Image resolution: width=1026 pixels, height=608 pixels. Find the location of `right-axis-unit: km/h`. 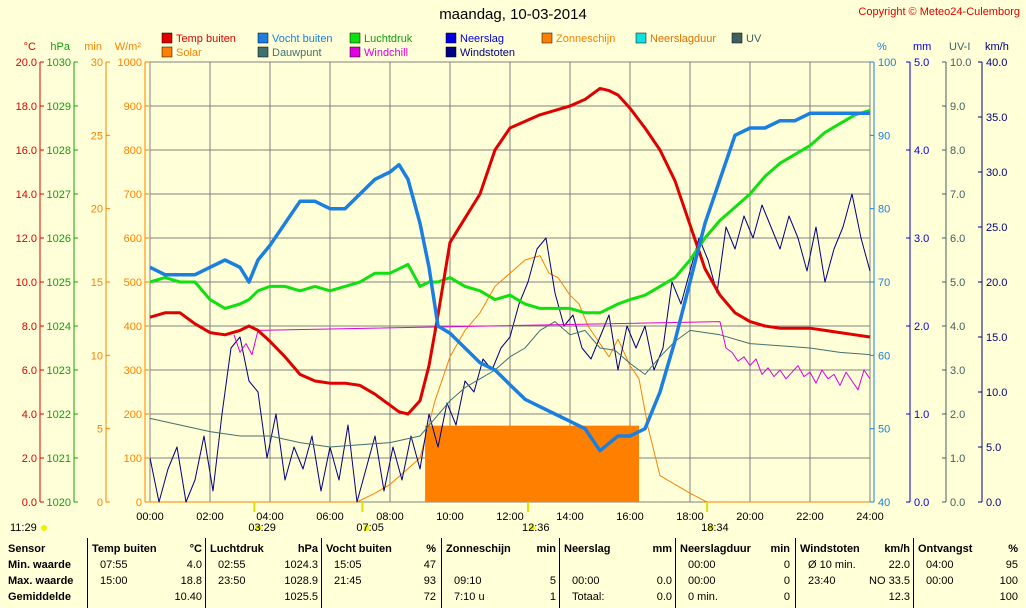

right-axis-unit: km/h is located at coordinates (997, 47).